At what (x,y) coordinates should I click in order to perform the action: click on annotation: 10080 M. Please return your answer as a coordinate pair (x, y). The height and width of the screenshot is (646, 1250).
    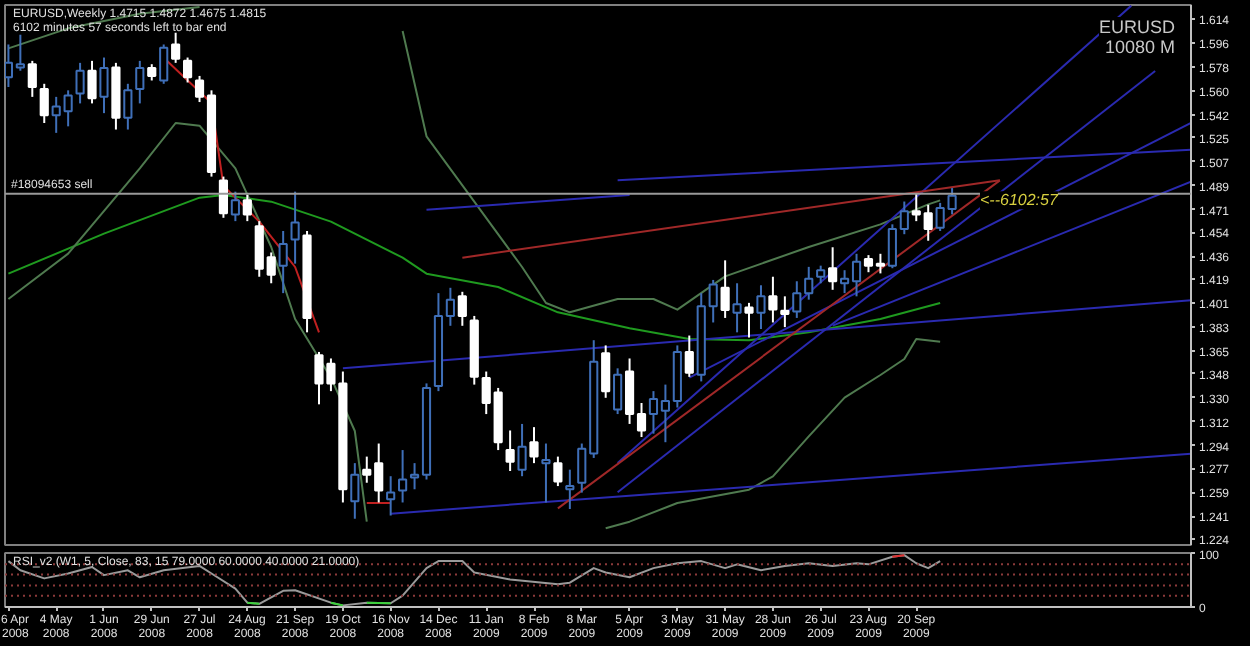
    Looking at the image, I should click on (1140, 47).